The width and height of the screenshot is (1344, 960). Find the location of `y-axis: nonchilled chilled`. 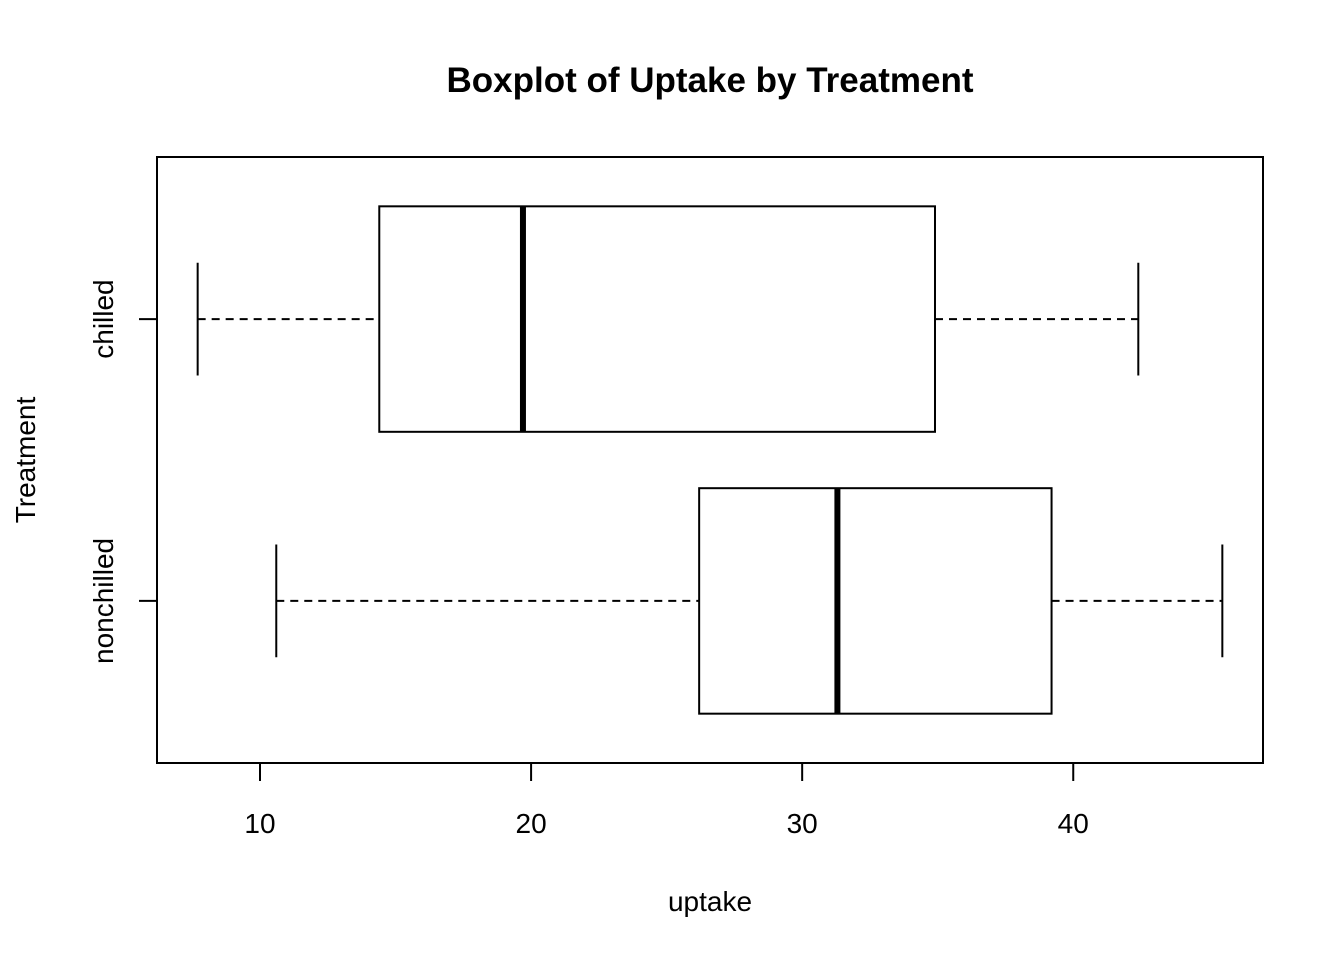

y-axis: nonchilled chilled is located at coordinates (122, 471).